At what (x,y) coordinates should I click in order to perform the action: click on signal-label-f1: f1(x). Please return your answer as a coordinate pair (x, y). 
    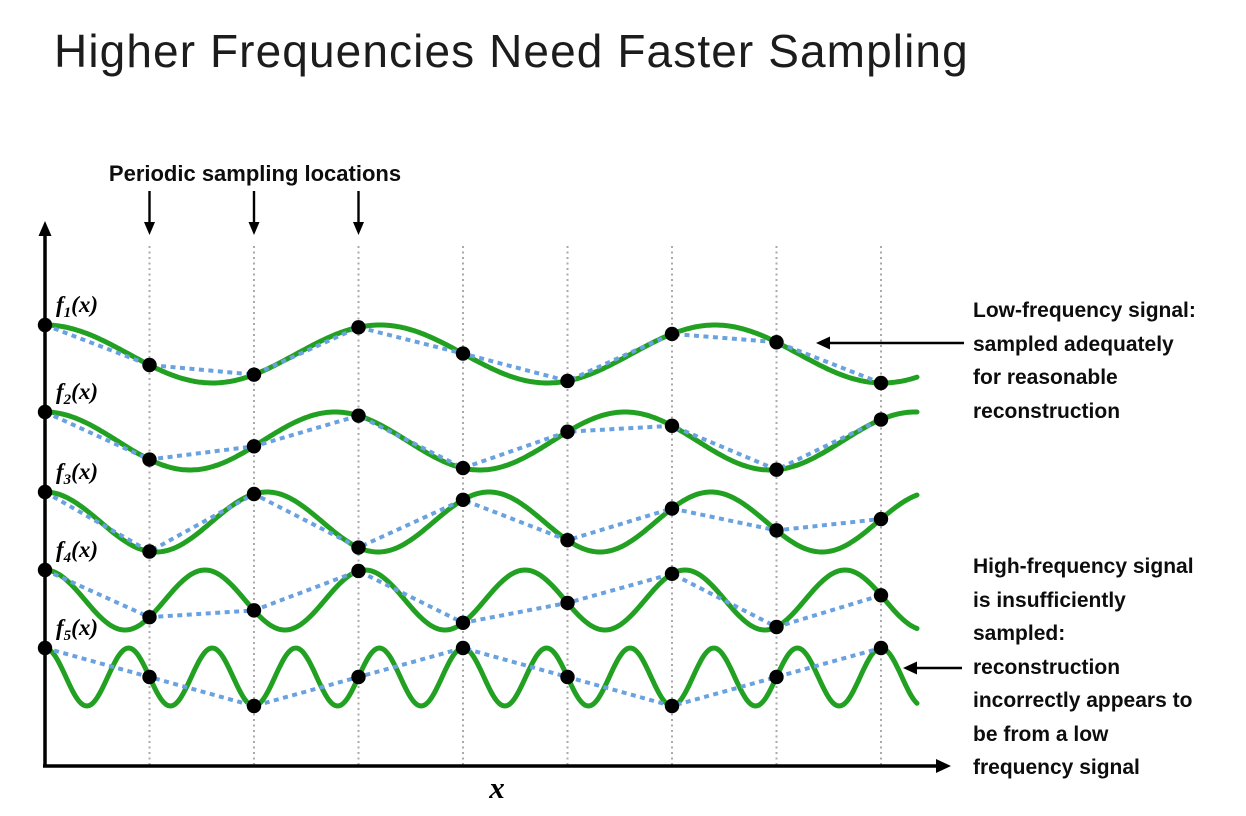
    Looking at the image, I should click on (77, 307).